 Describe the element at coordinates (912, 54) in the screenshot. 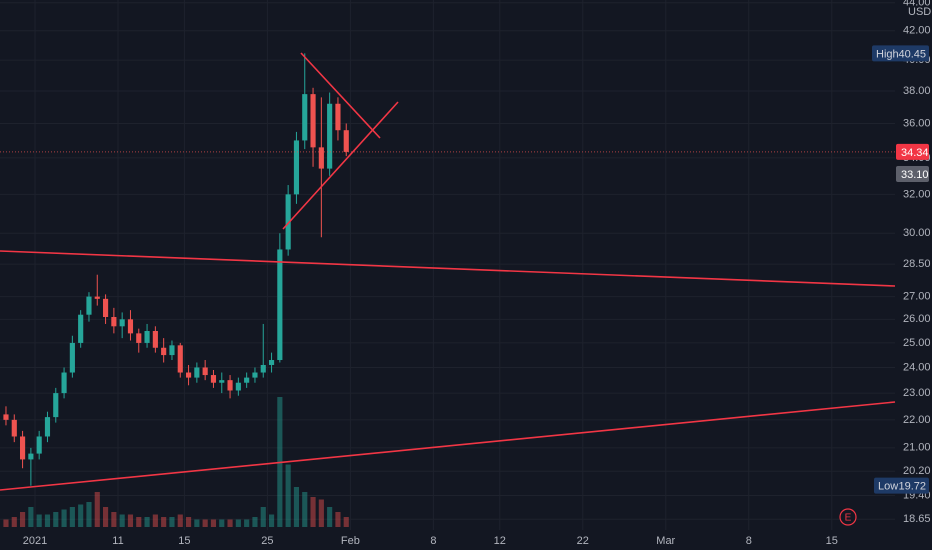

I see `high-marker-value: 40.45` at that location.